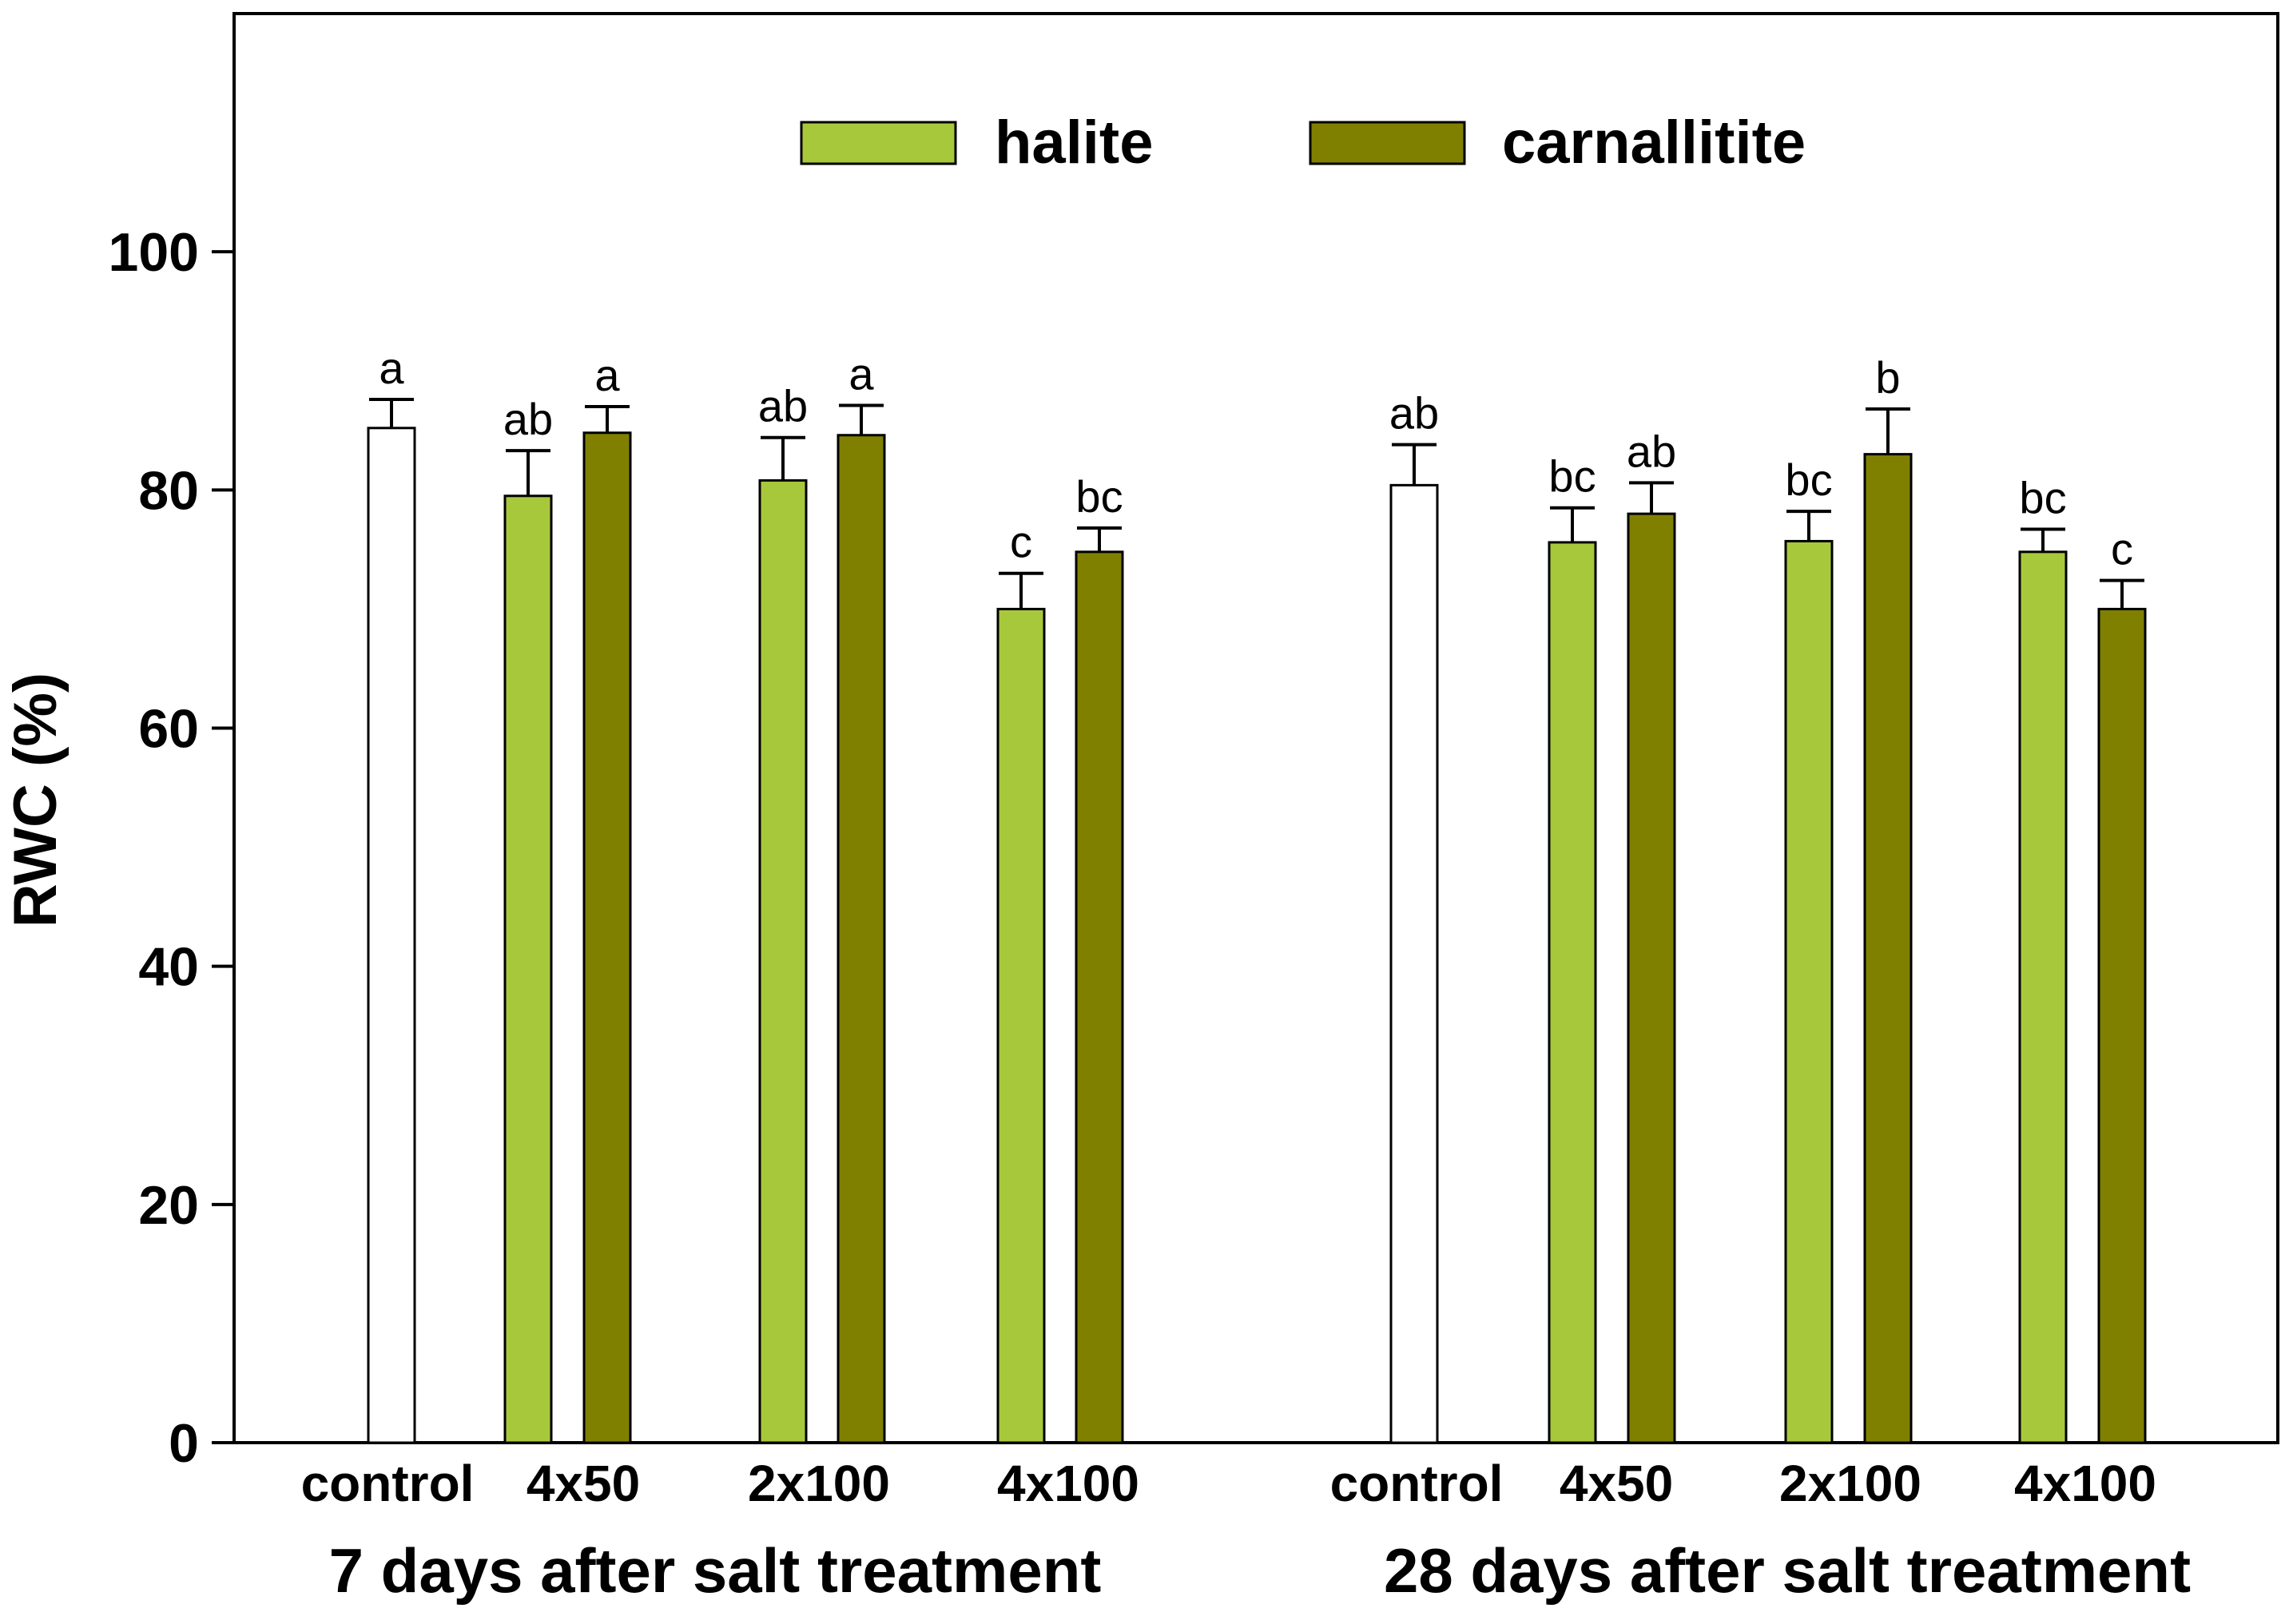 This screenshot has width=2289, height=1624. Describe the element at coordinates (878, 143) in the screenshot. I see `legend-swatch-halite` at that location.